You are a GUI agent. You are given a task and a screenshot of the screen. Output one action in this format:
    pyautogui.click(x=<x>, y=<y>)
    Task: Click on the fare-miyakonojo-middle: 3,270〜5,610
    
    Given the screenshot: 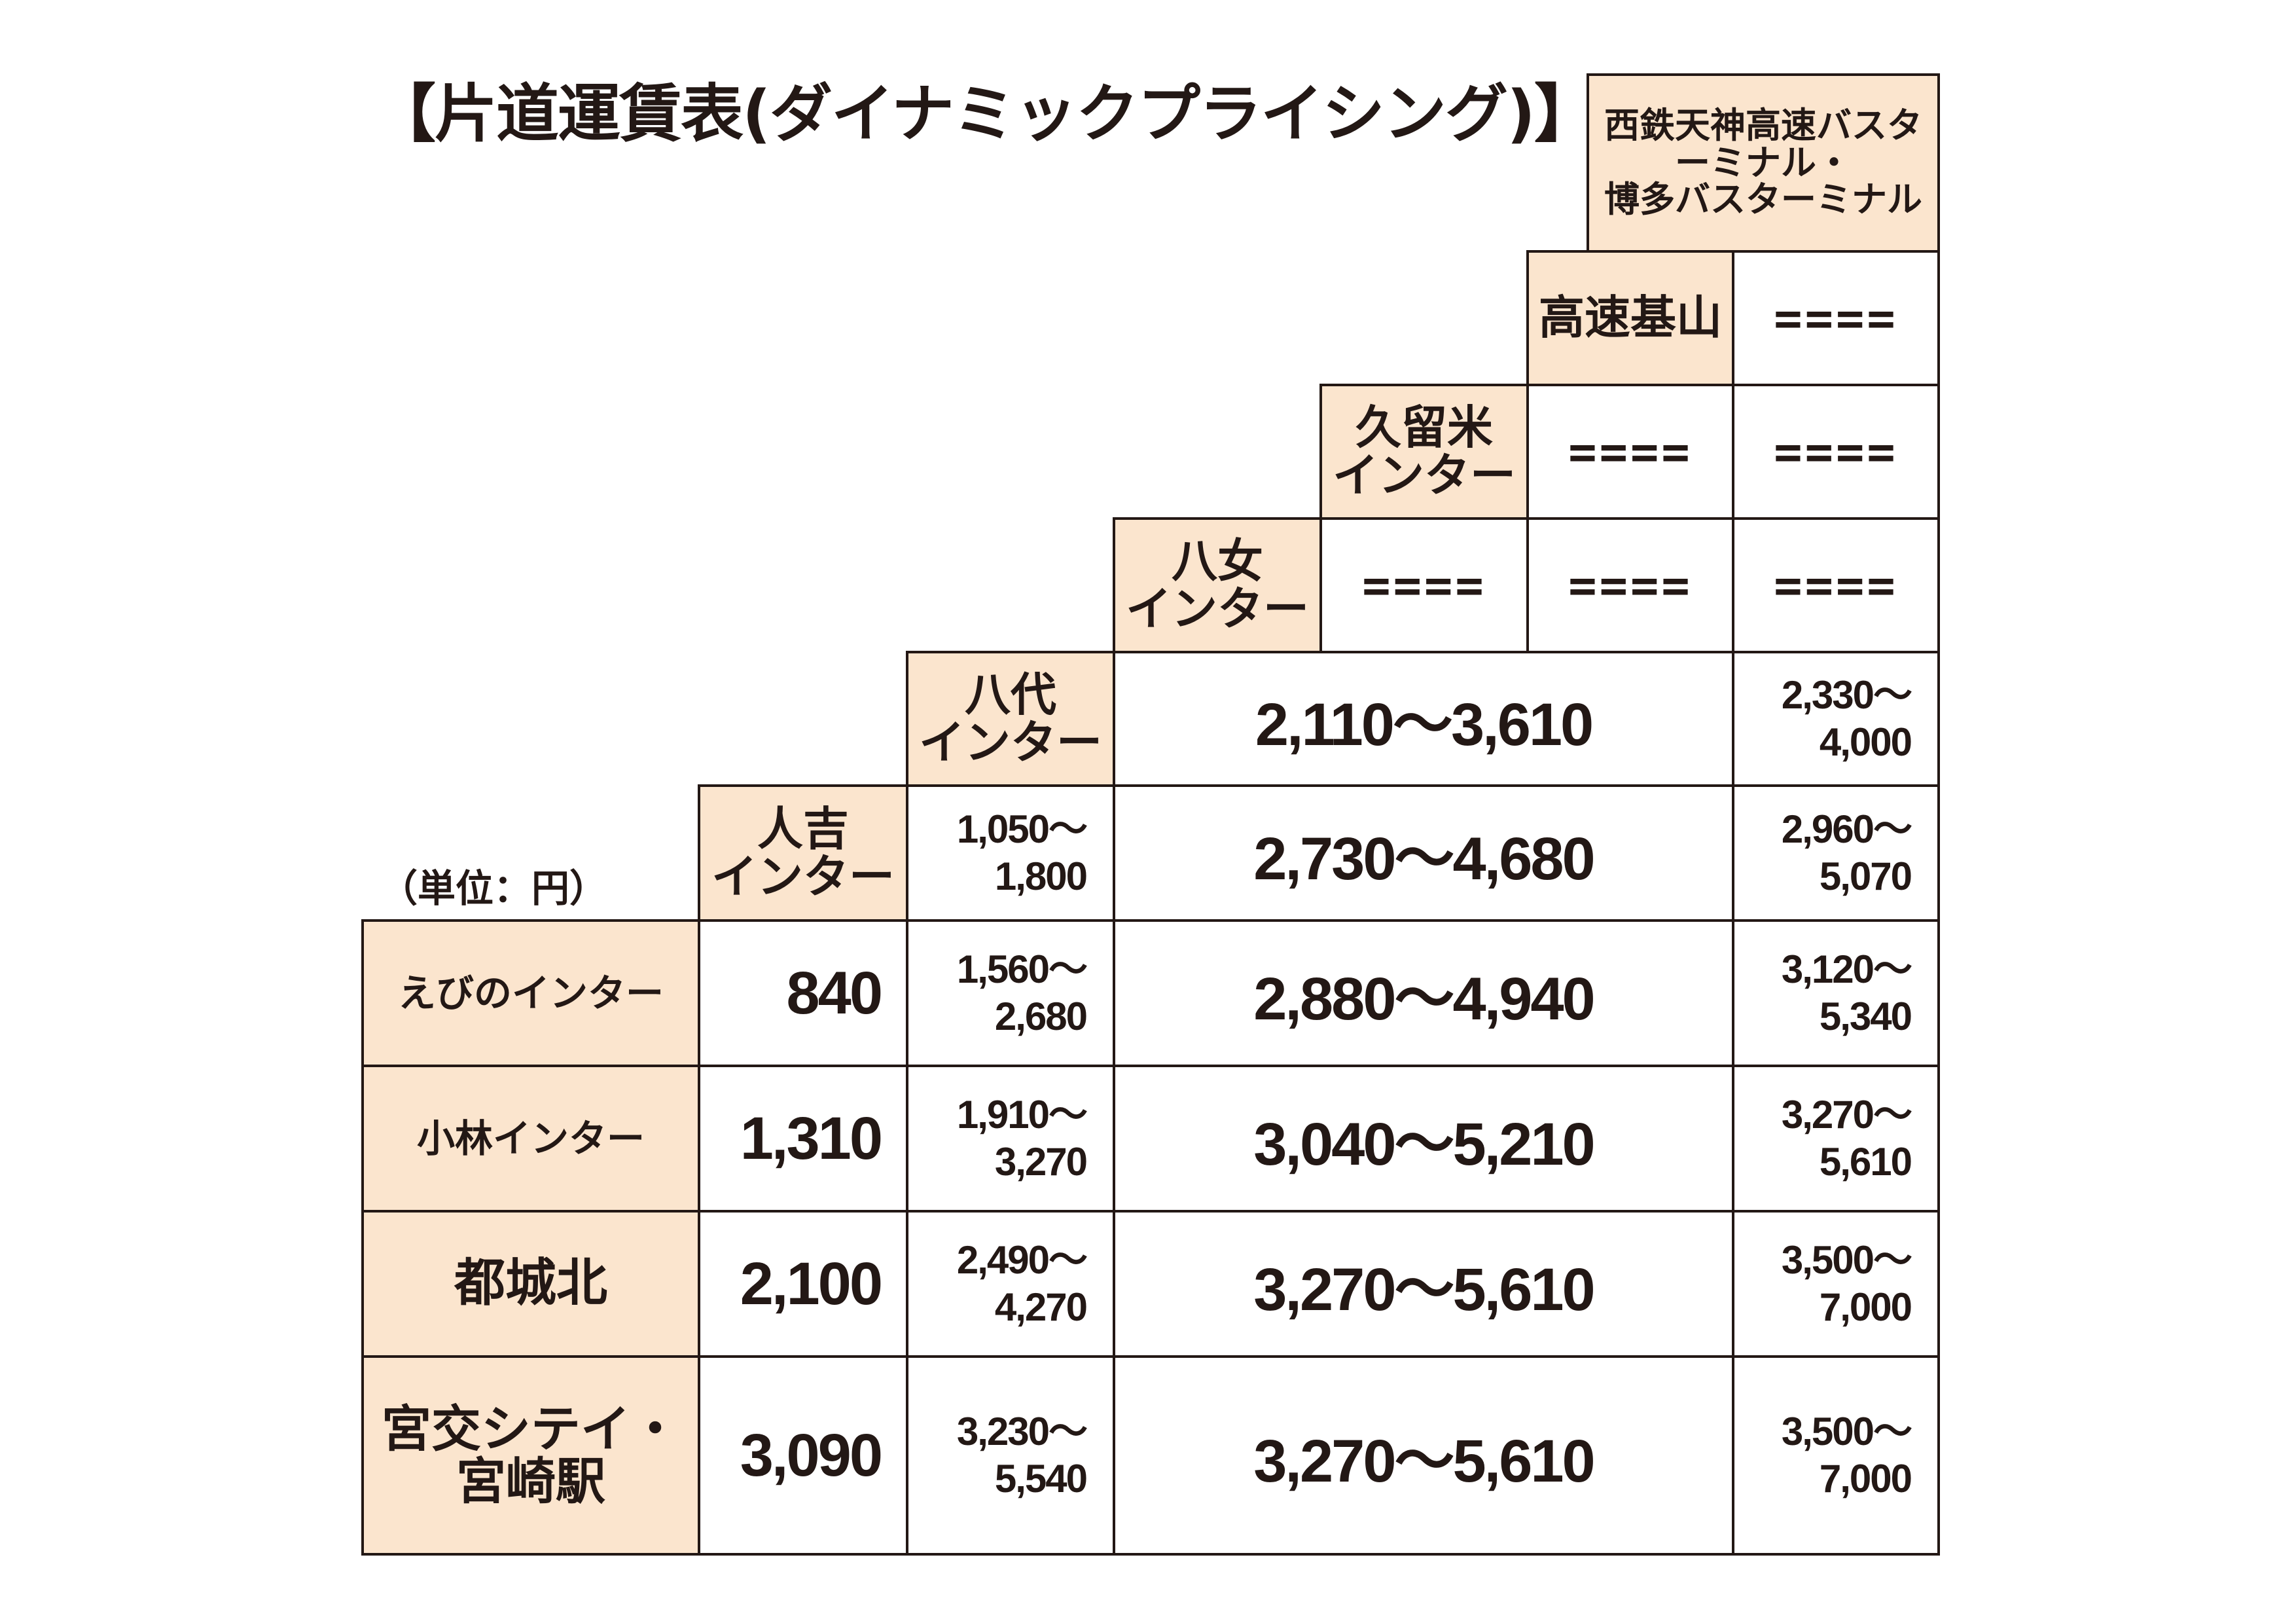 What is the action you would take?
    pyautogui.click(x=1423, y=1284)
    